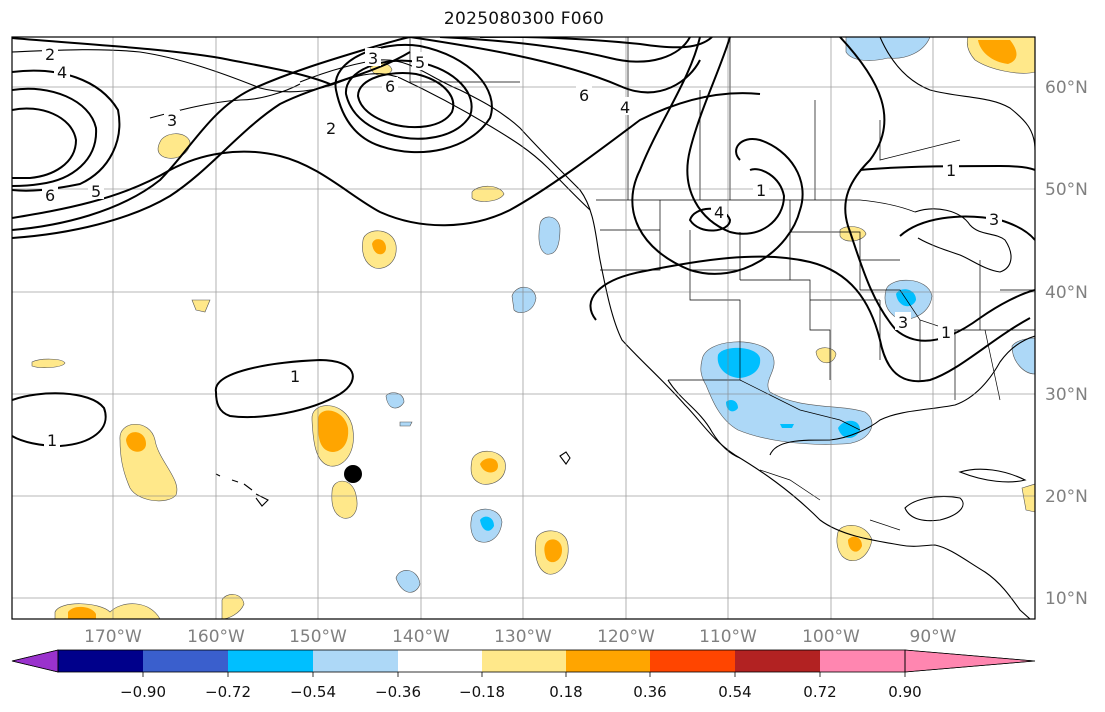  Describe the element at coordinates (1066, 293) in the screenshot. I see `lat-label: 40°N` at that location.